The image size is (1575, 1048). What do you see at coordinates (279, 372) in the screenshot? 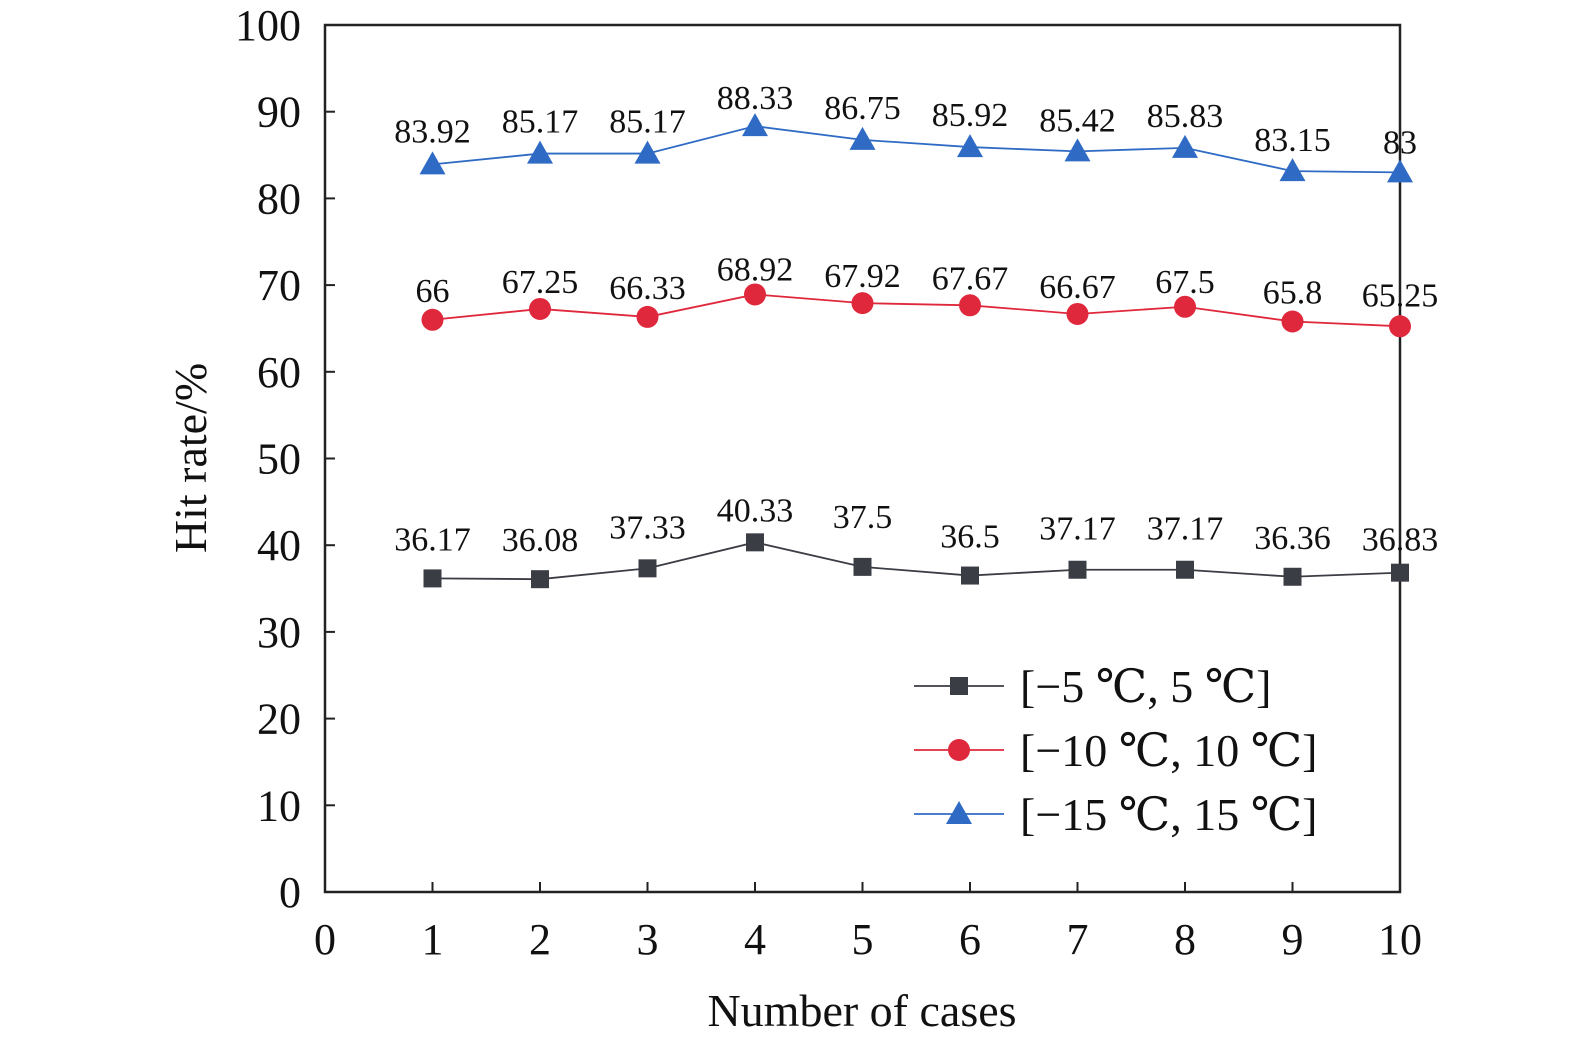
I see `y-tick-label: 60` at bounding box center [279, 372].